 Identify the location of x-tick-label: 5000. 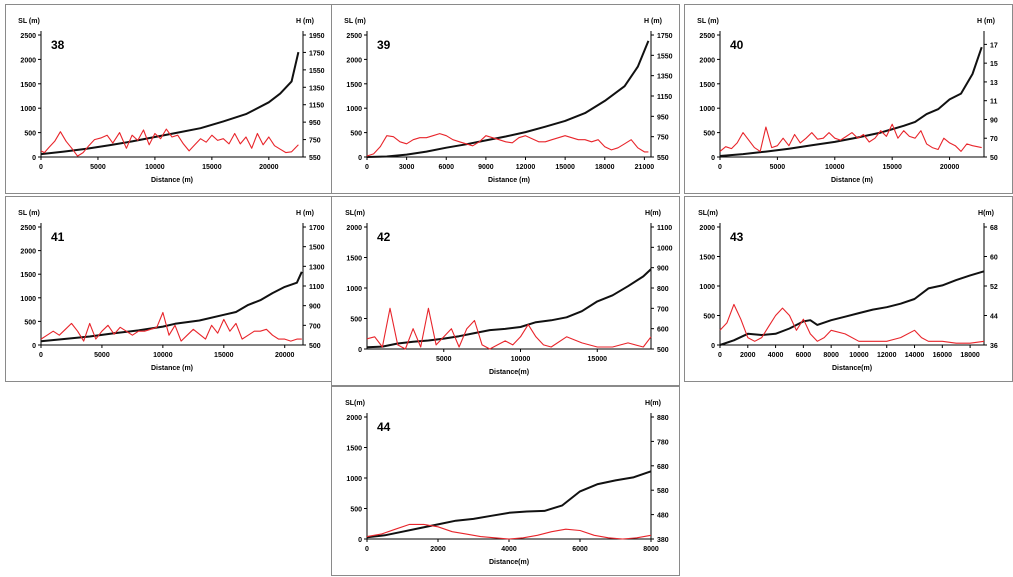
(444, 359).